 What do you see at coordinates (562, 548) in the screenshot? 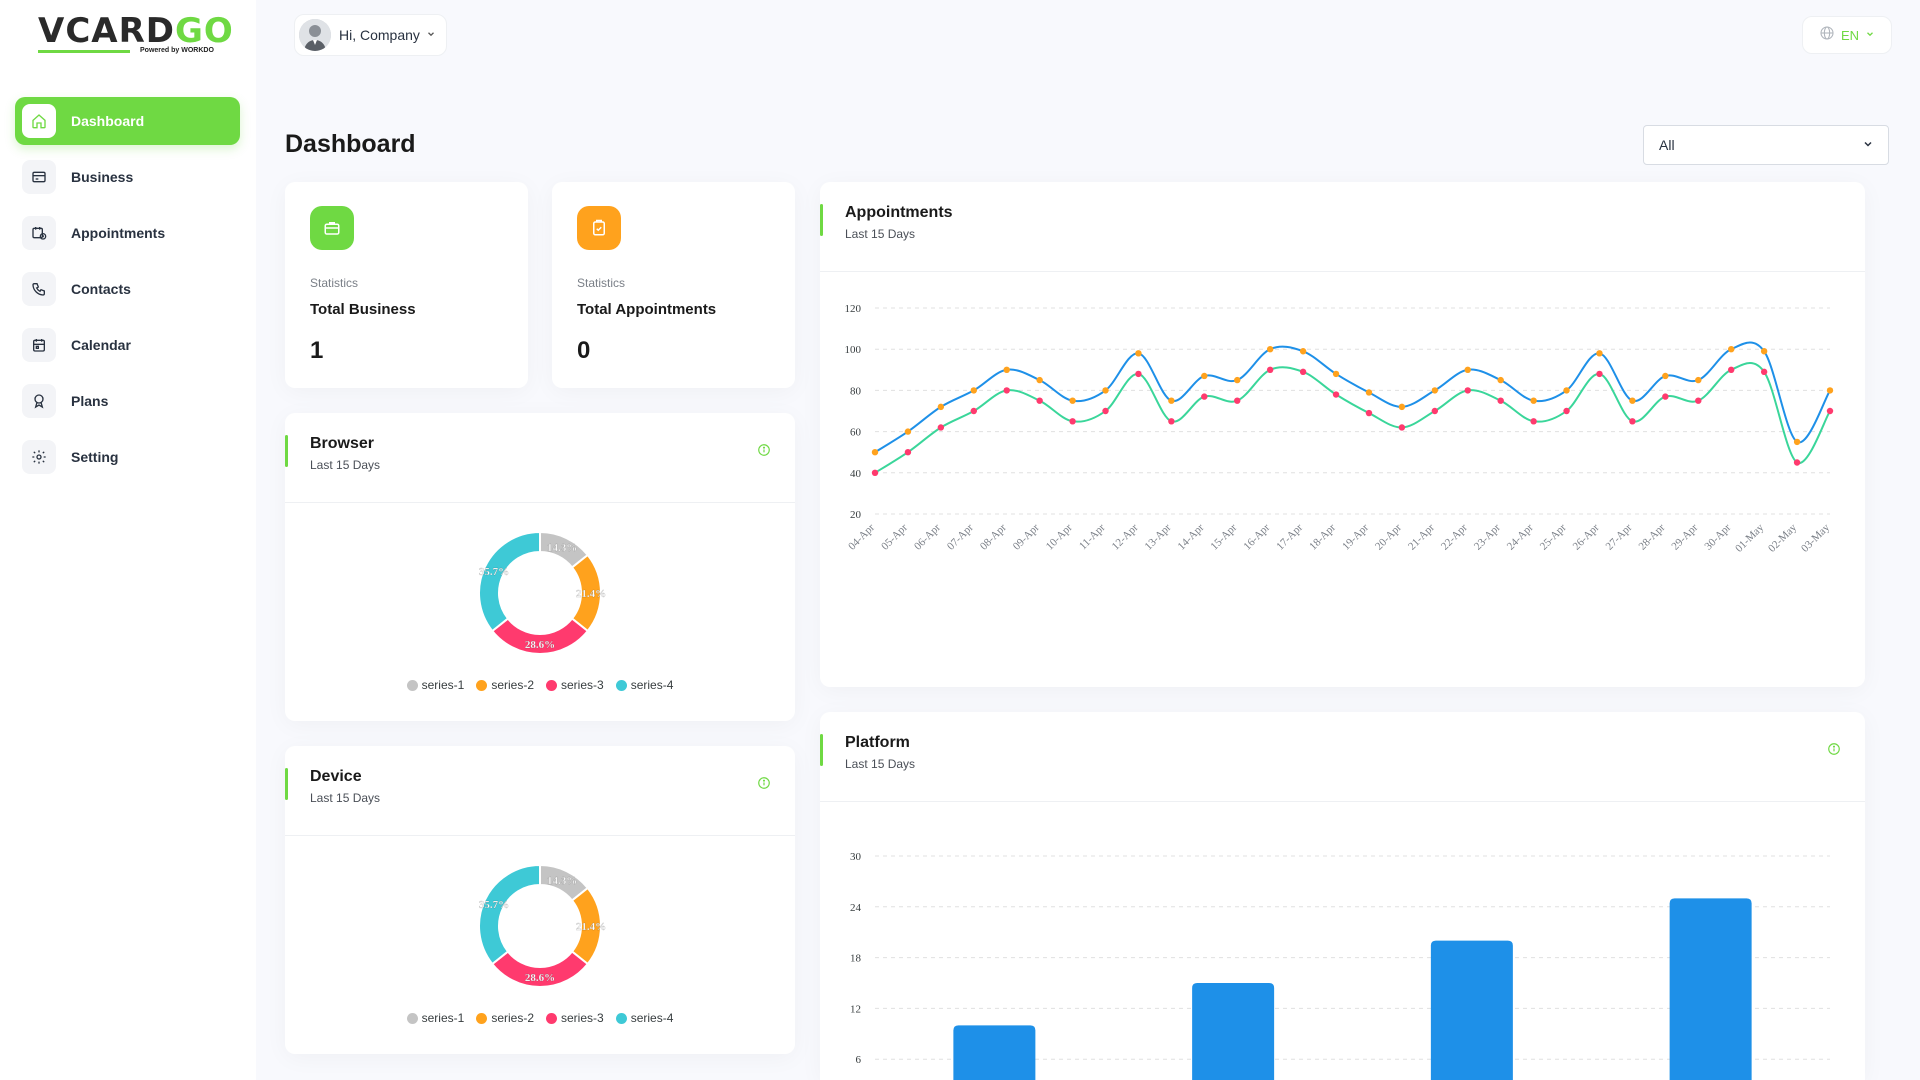
I see `slice-label: 14.3%` at bounding box center [562, 548].